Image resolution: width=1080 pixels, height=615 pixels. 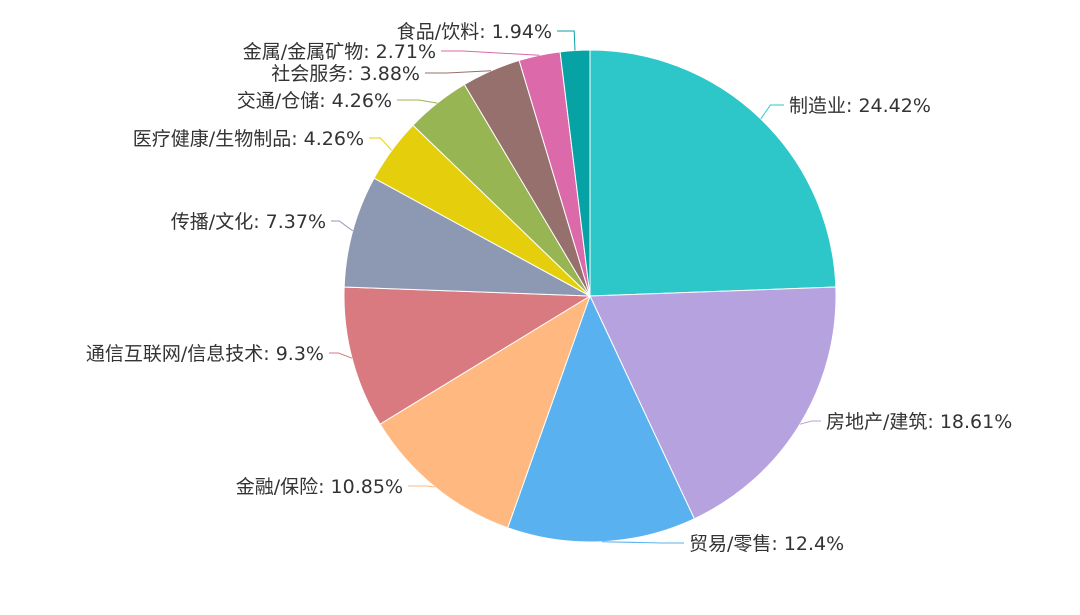 I want to click on slice-label: 制造业: 24.42%, so click(x=860, y=106).